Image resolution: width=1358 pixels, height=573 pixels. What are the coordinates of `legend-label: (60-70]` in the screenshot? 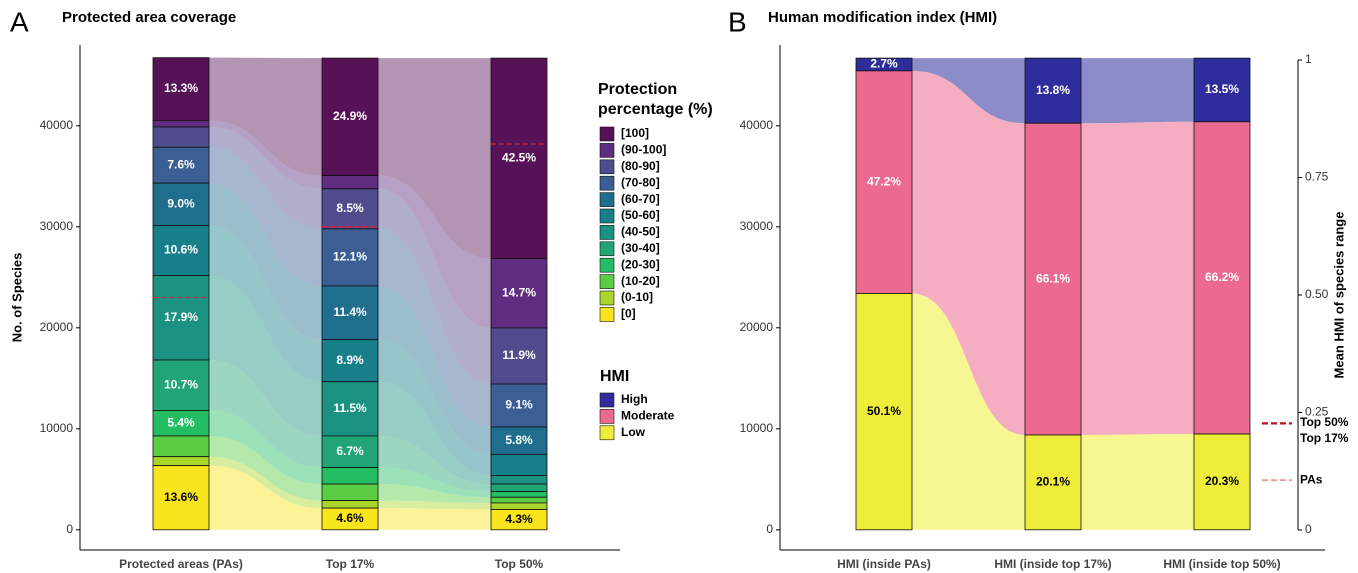 It's located at (640, 199).